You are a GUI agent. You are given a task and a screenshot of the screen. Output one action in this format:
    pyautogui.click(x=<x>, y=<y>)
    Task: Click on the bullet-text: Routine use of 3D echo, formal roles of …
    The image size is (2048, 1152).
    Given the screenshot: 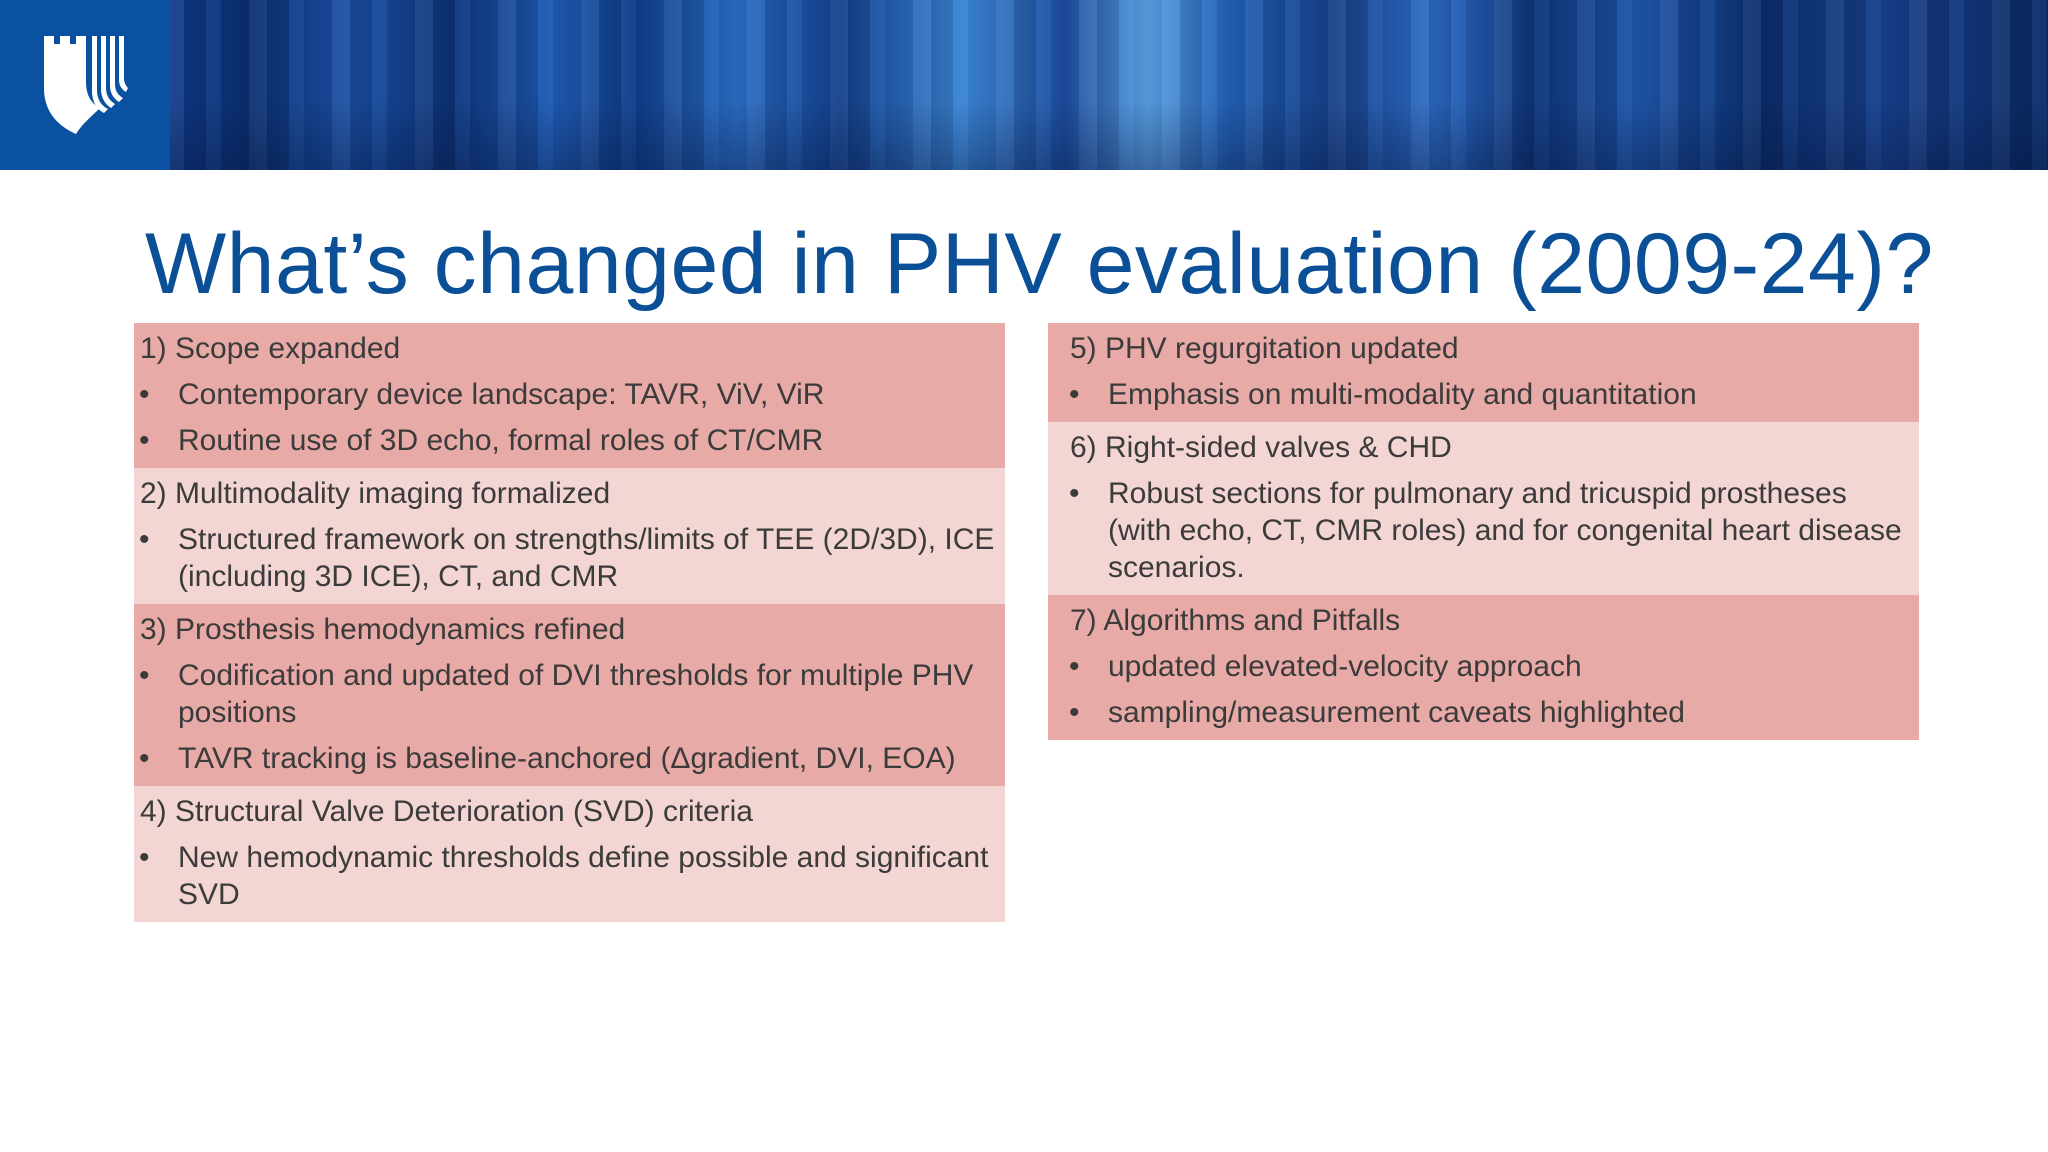 What is the action you would take?
    pyautogui.click(x=501, y=440)
    